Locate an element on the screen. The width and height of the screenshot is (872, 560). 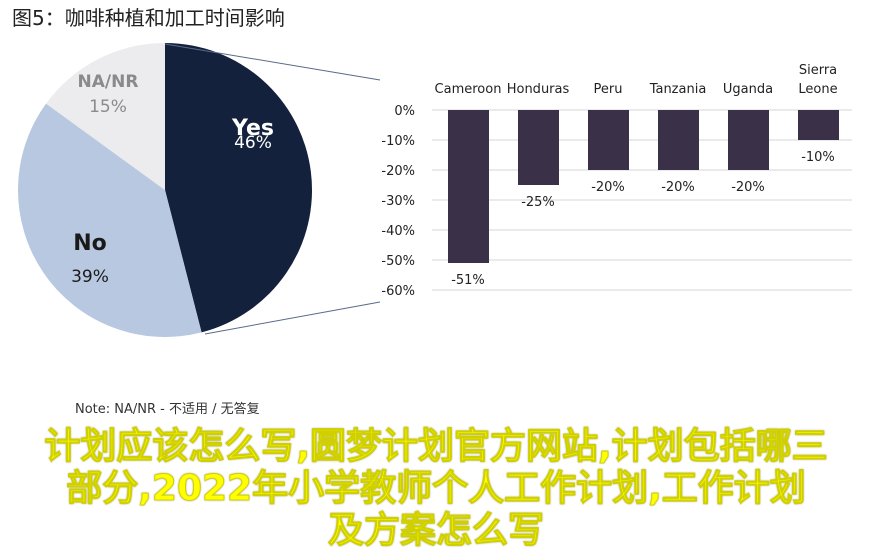
overlay-line: 部分,2022年小学教师个人工作计划,工作计划 is located at coordinates (436, 489).